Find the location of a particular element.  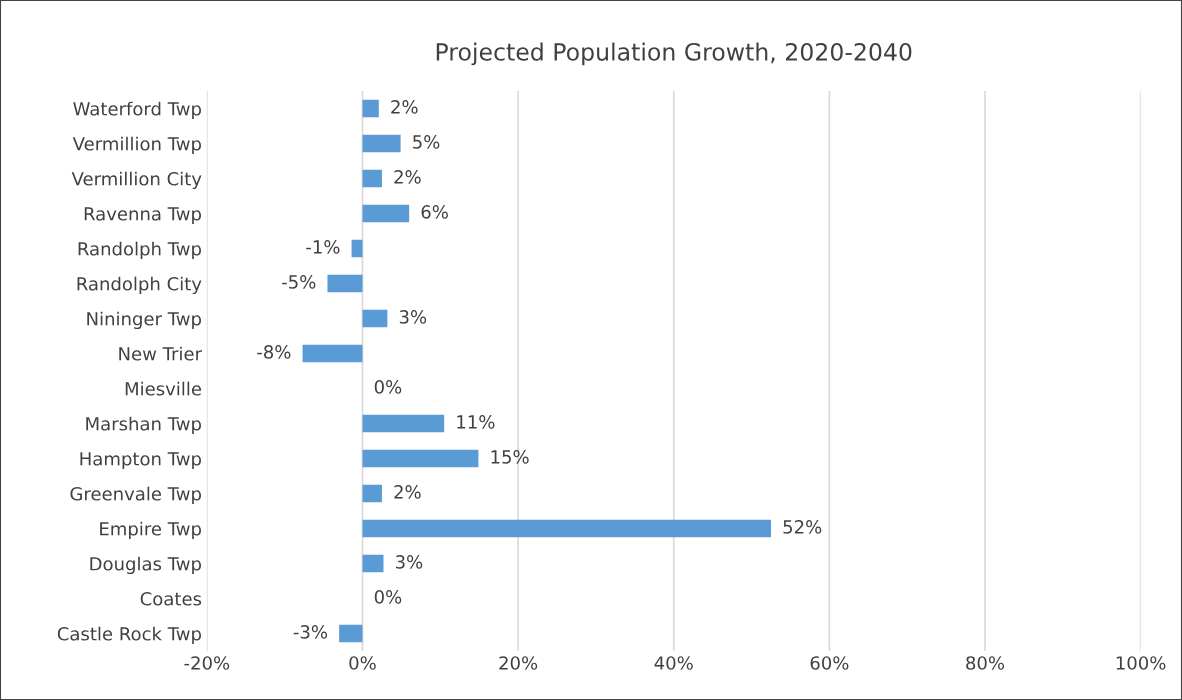

data-label: 11% is located at coordinates (476, 422).